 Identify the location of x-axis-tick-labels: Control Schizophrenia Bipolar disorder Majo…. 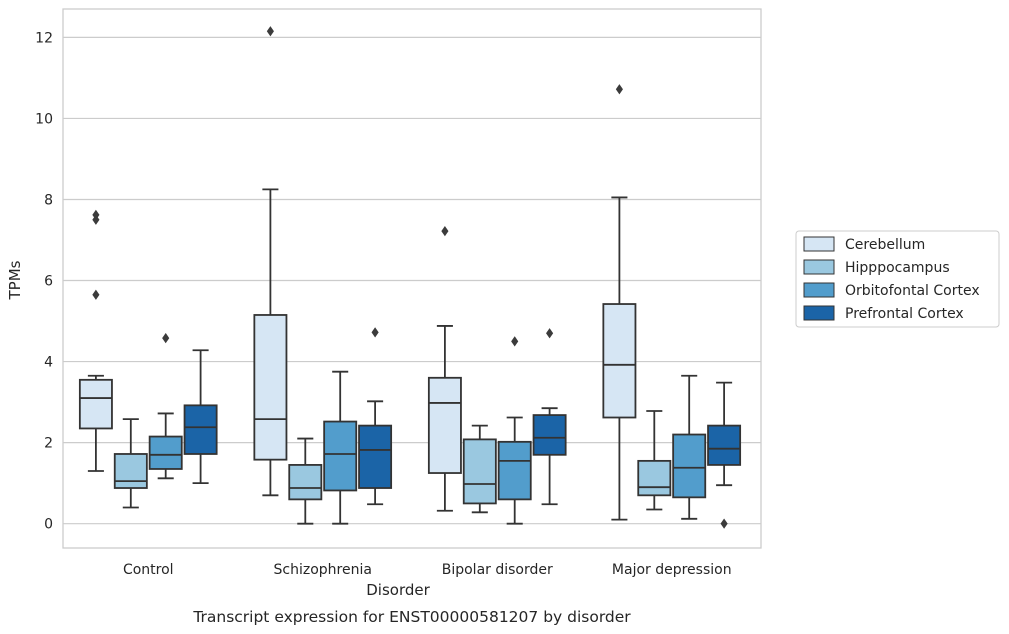
(427, 570).